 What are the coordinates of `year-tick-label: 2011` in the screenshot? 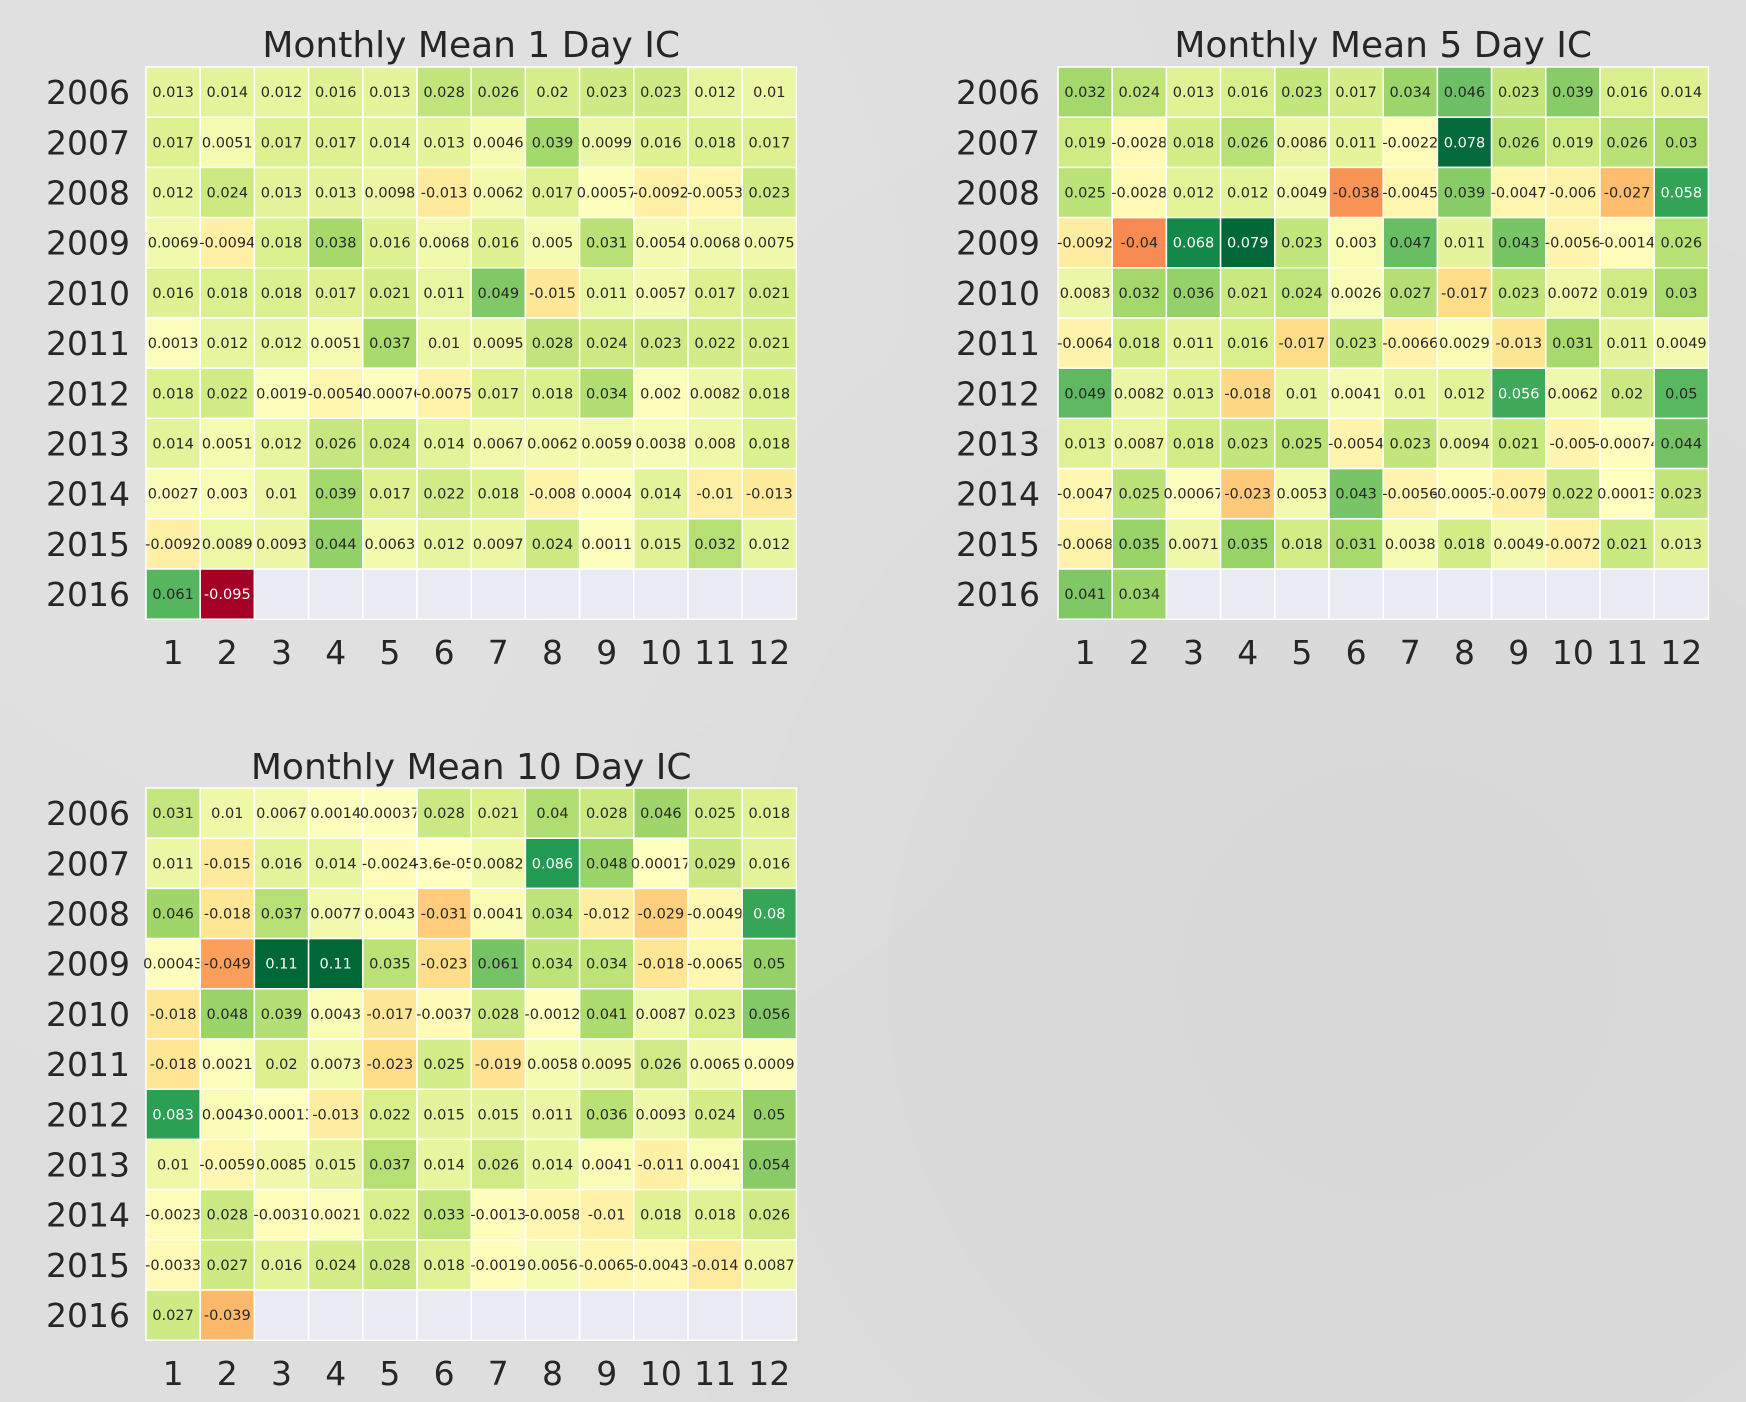 It's located at (88, 1064).